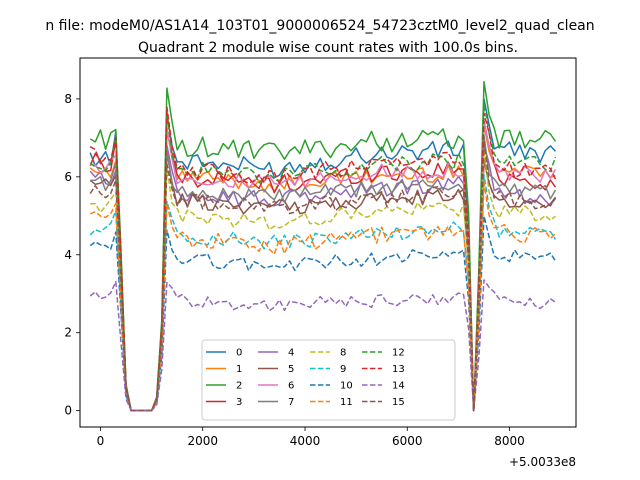 The width and height of the screenshot is (640, 480). What do you see at coordinates (291, 386) in the screenshot?
I see `legend-label: 6` at bounding box center [291, 386].